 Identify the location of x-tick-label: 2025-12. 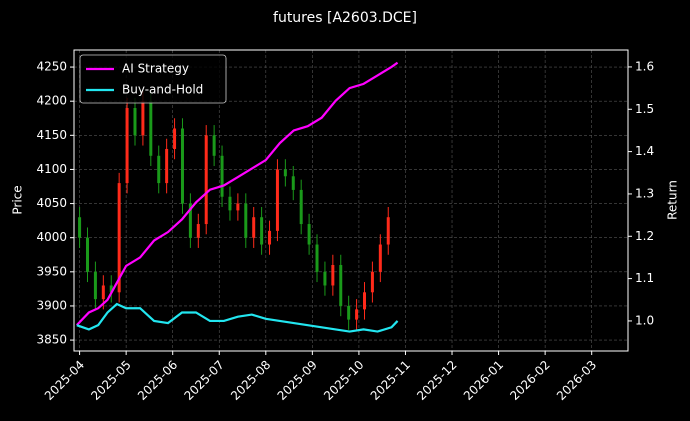
(436, 380).